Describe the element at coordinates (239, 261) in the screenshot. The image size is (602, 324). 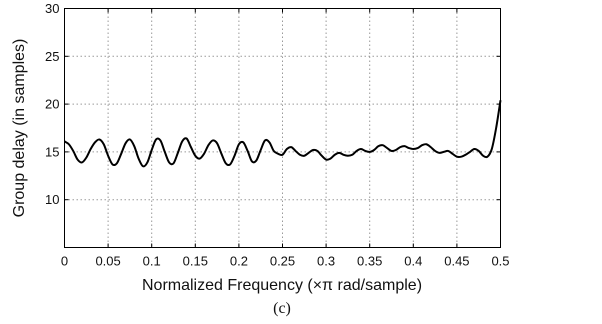
I see `x-tick-label: 0.2` at that location.